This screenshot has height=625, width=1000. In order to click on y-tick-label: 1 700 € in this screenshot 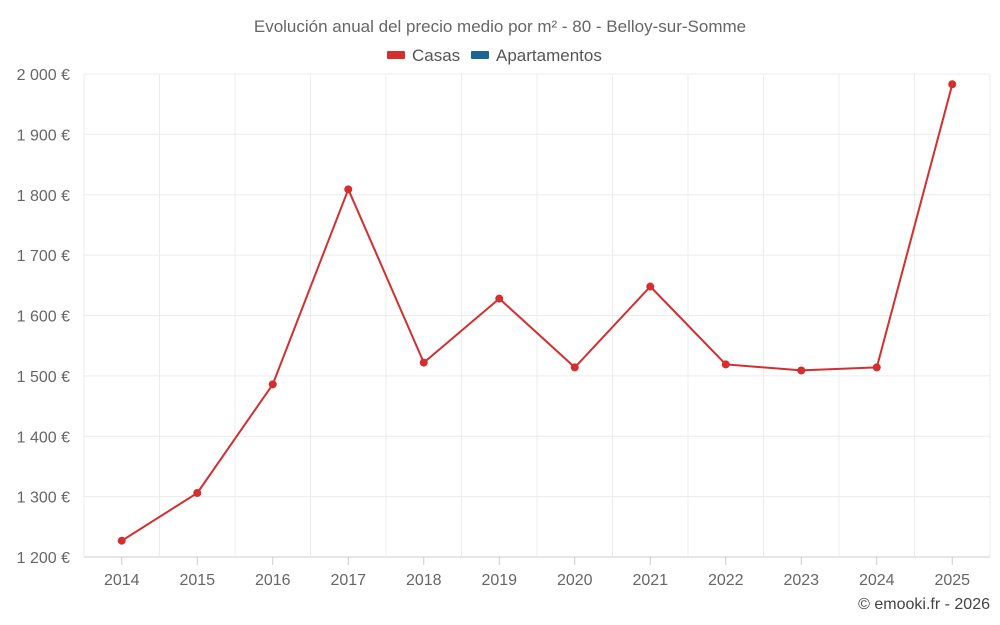, I will do `click(43, 256)`.